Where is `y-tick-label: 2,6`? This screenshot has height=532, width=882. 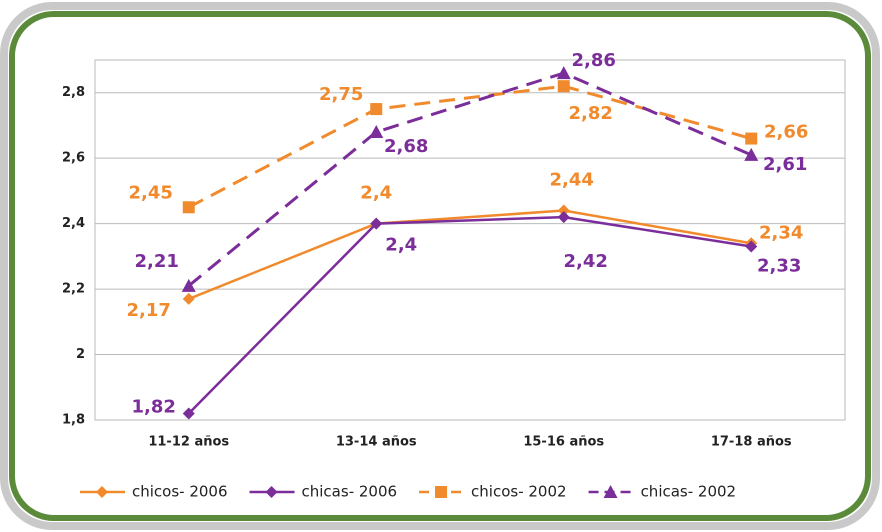
y-tick-label: 2,6 is located at coordinates (73, 158).